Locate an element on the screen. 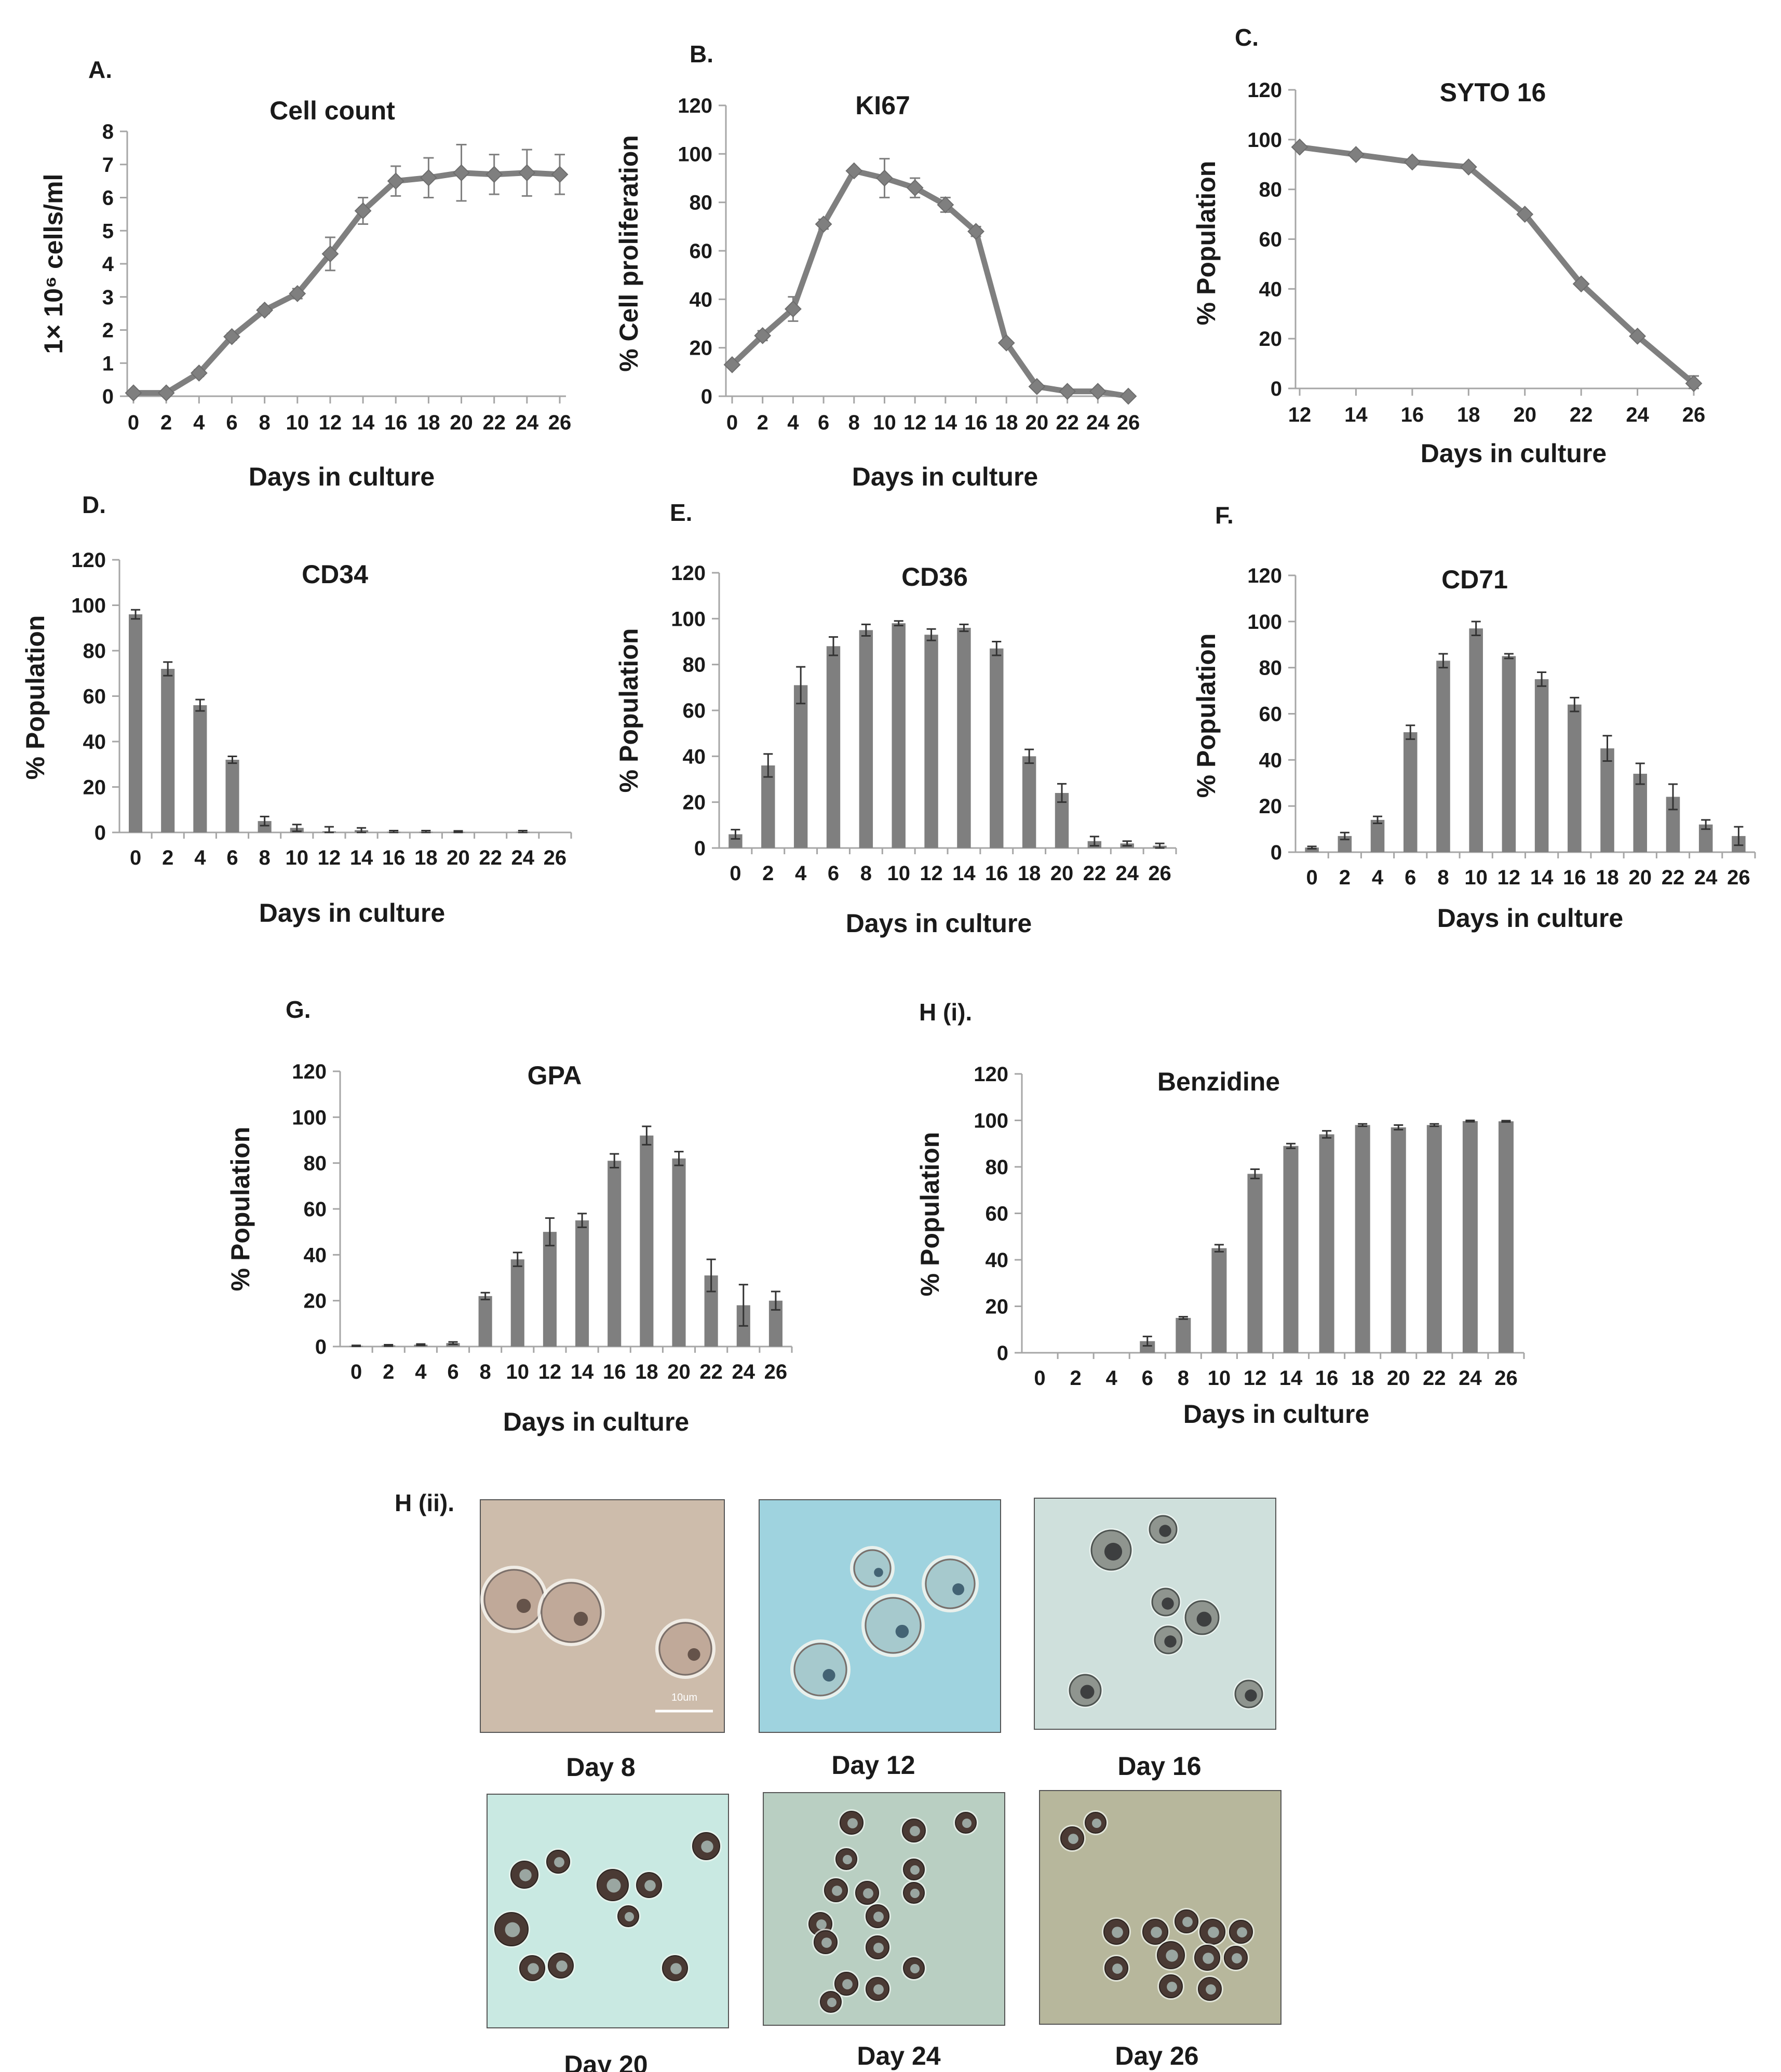 This screenshot has height=2072, width=1781. chart-title: CD71 is located at coordinates (1474, 579).